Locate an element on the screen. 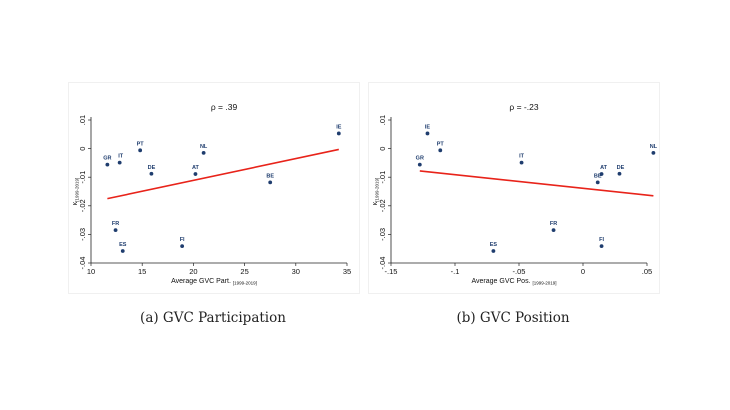  point-a-pt is located at coordinates (140, 150).